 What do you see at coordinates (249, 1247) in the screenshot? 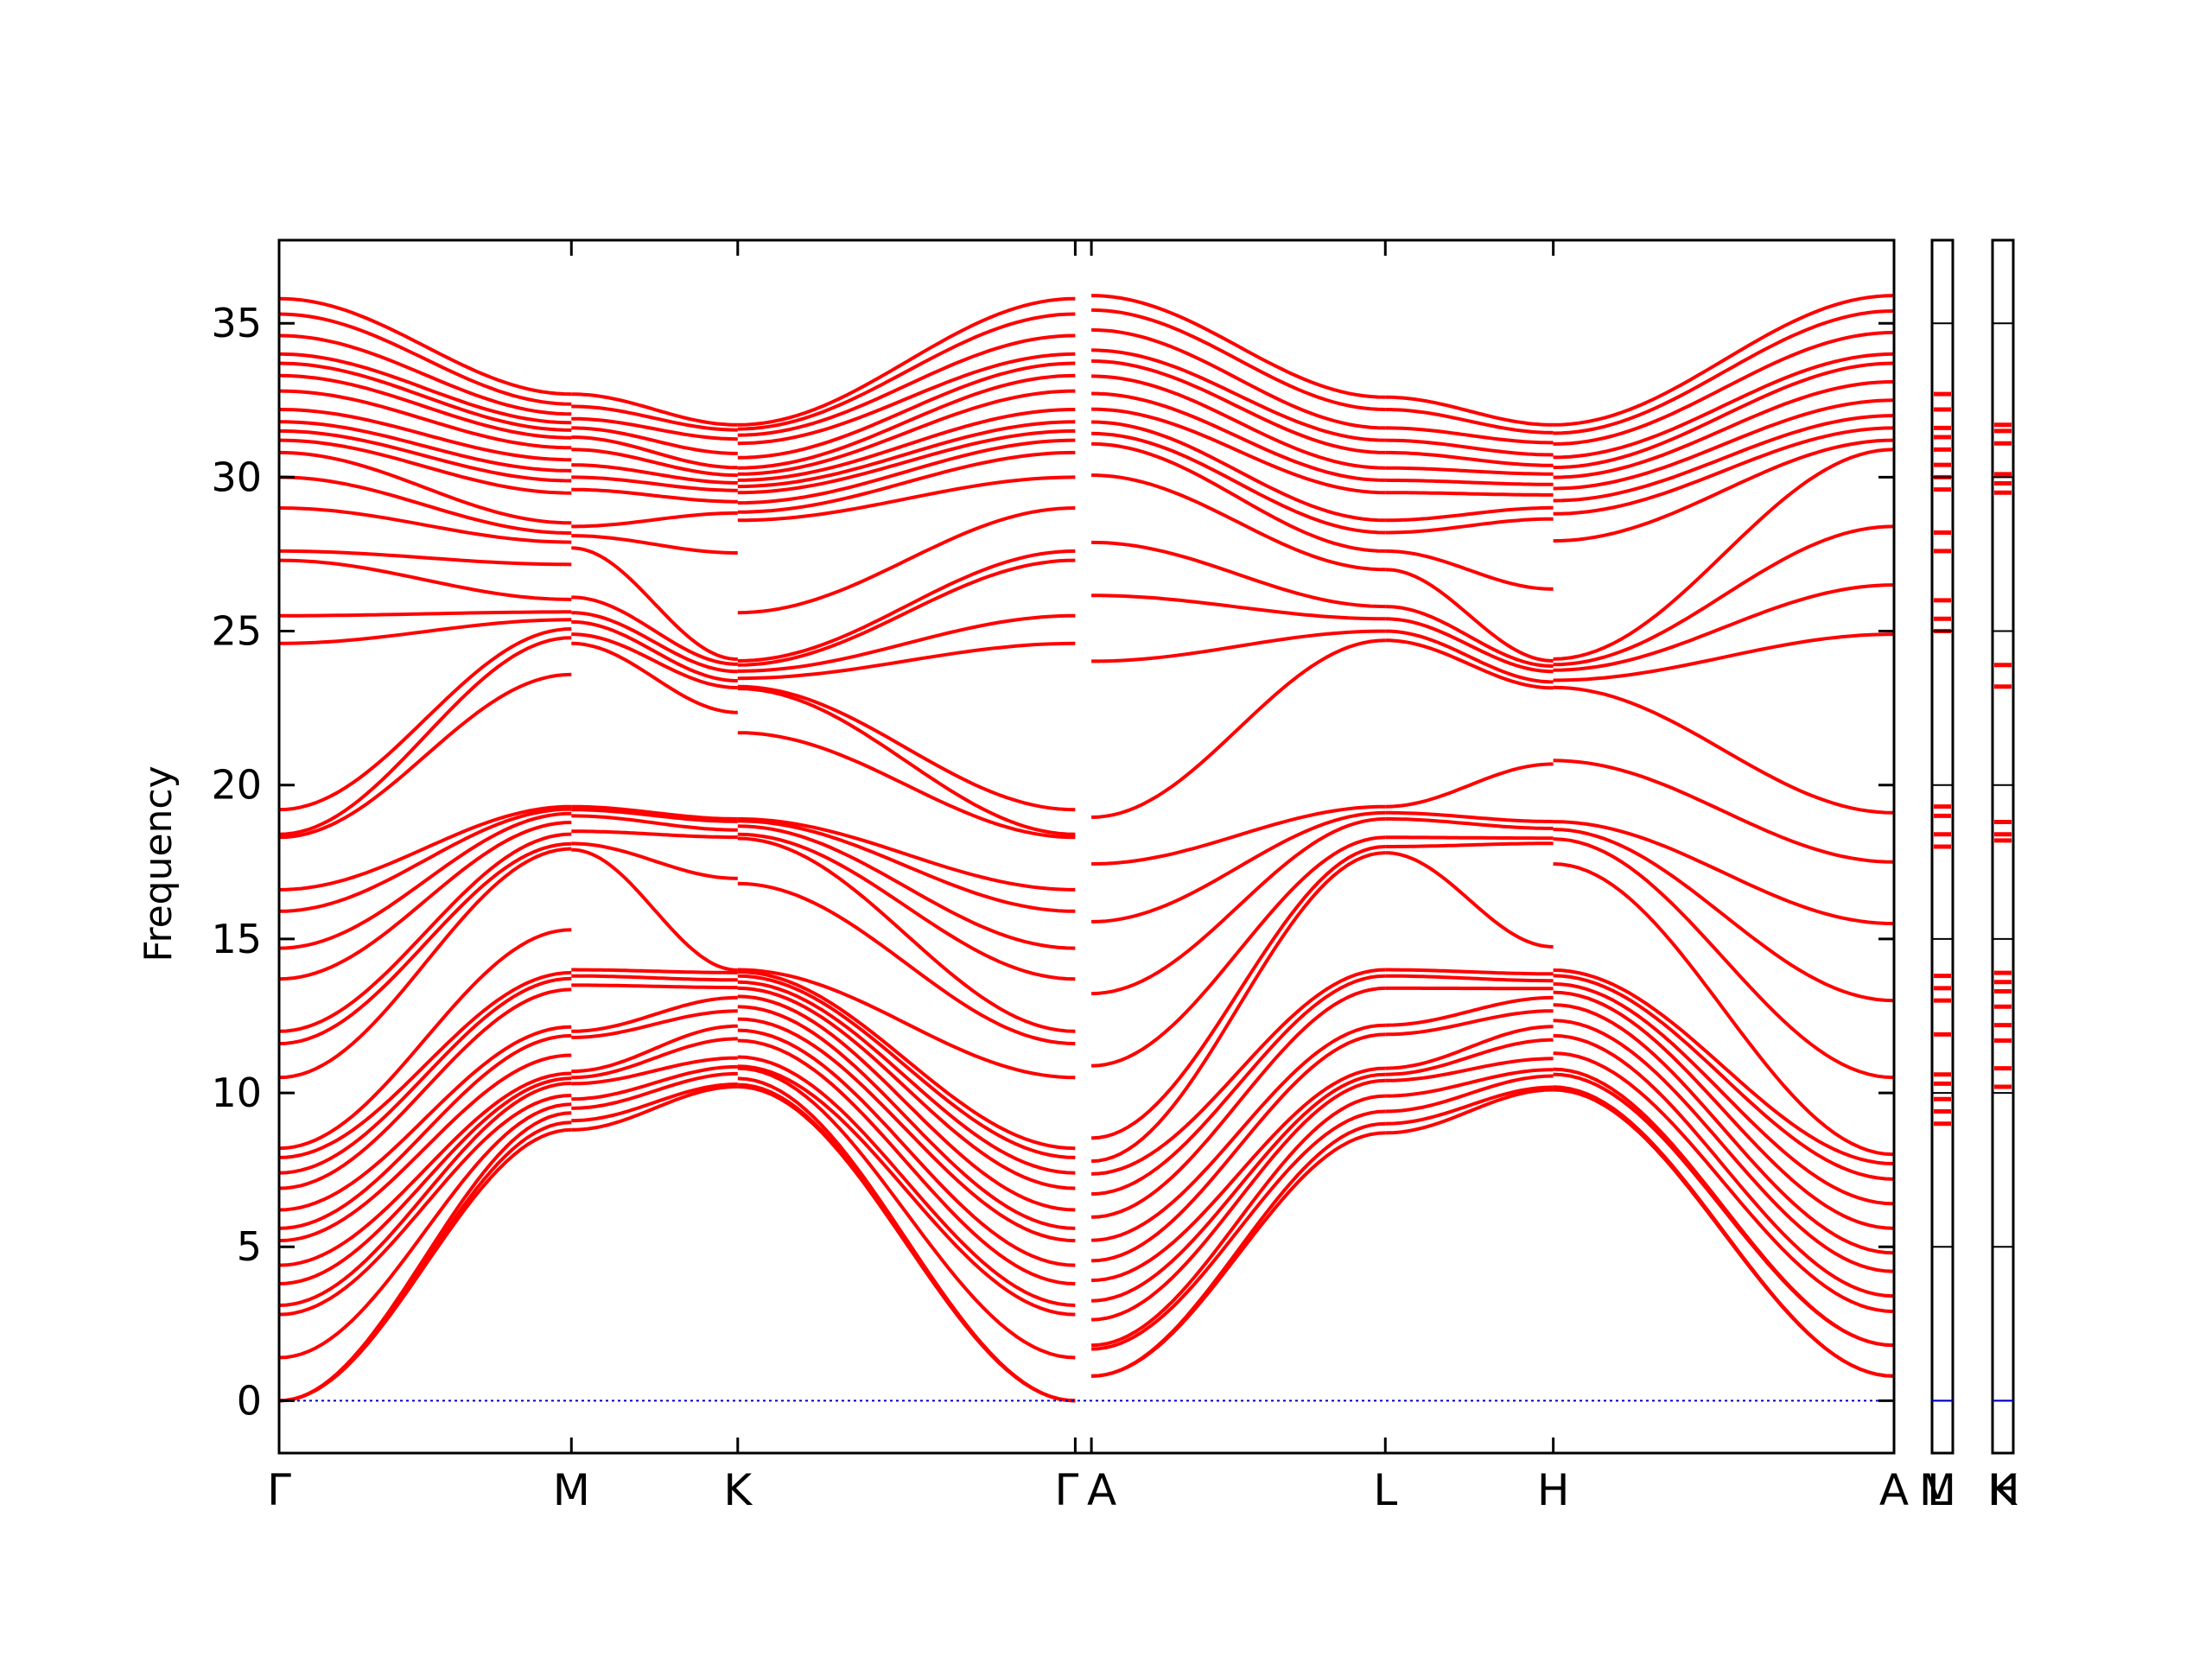
I see `y-tick-label: 5` at bounding box center [249, 1247].